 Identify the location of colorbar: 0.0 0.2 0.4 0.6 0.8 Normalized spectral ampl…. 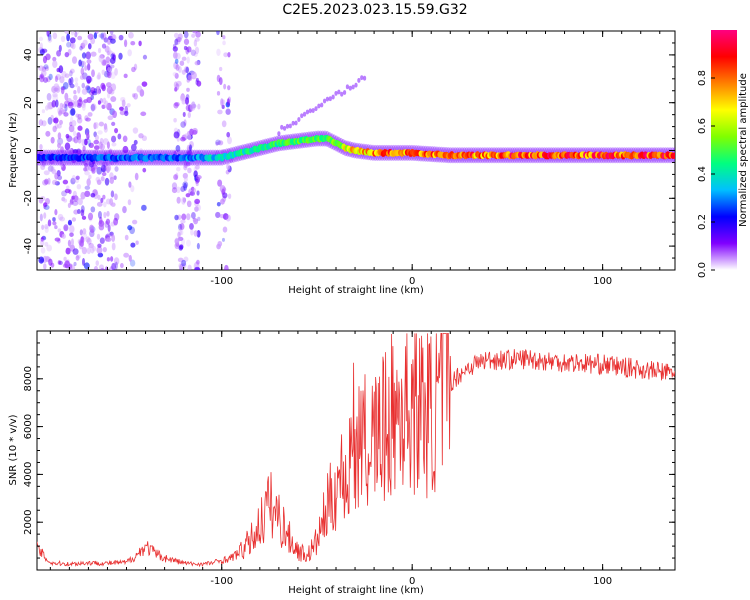
(723, 154).